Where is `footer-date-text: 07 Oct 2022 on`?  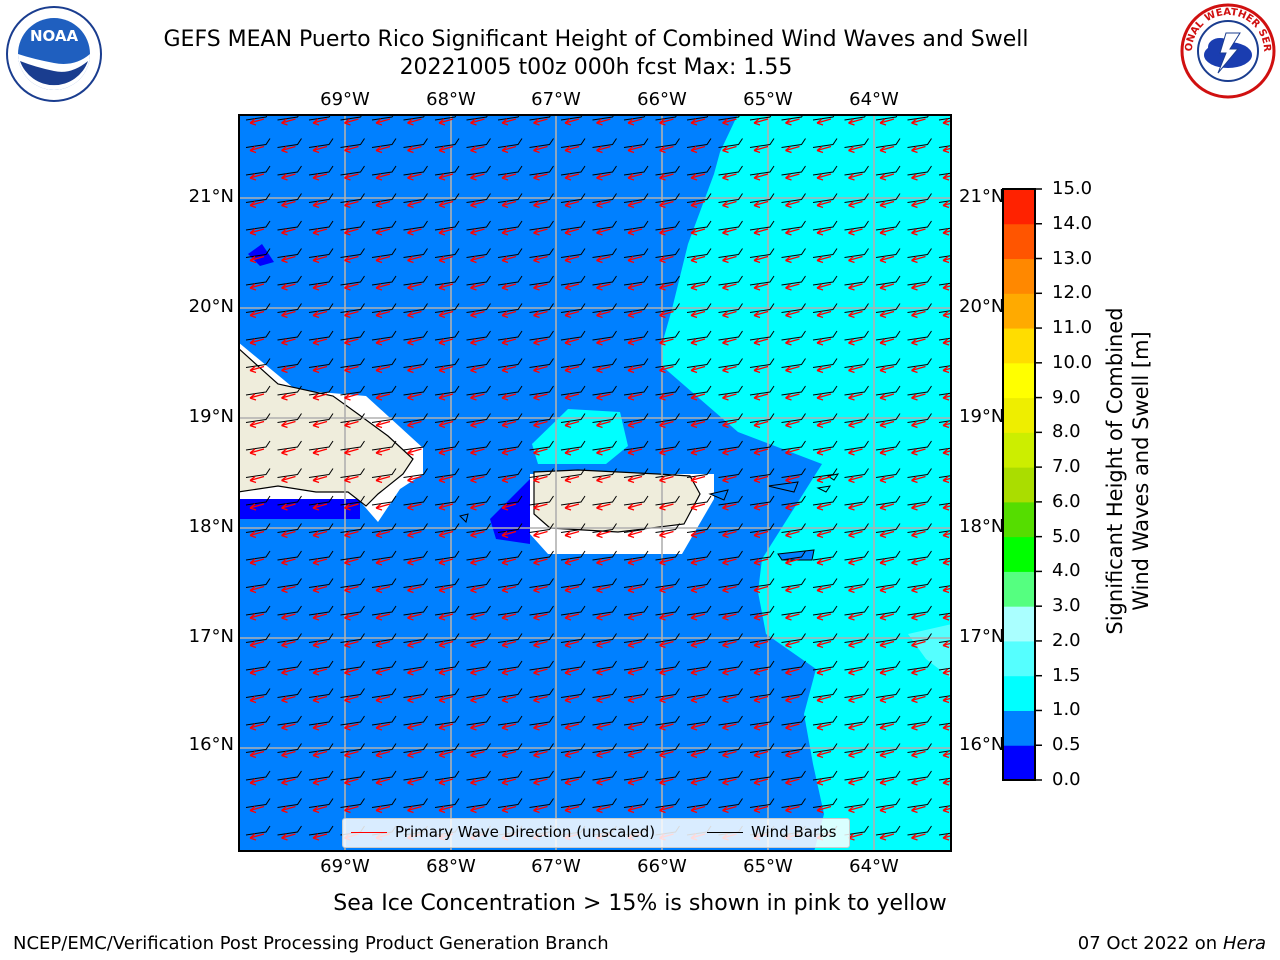
footer-date-text: 07 Oct 2022 on is located at coordinates (1150, 943).